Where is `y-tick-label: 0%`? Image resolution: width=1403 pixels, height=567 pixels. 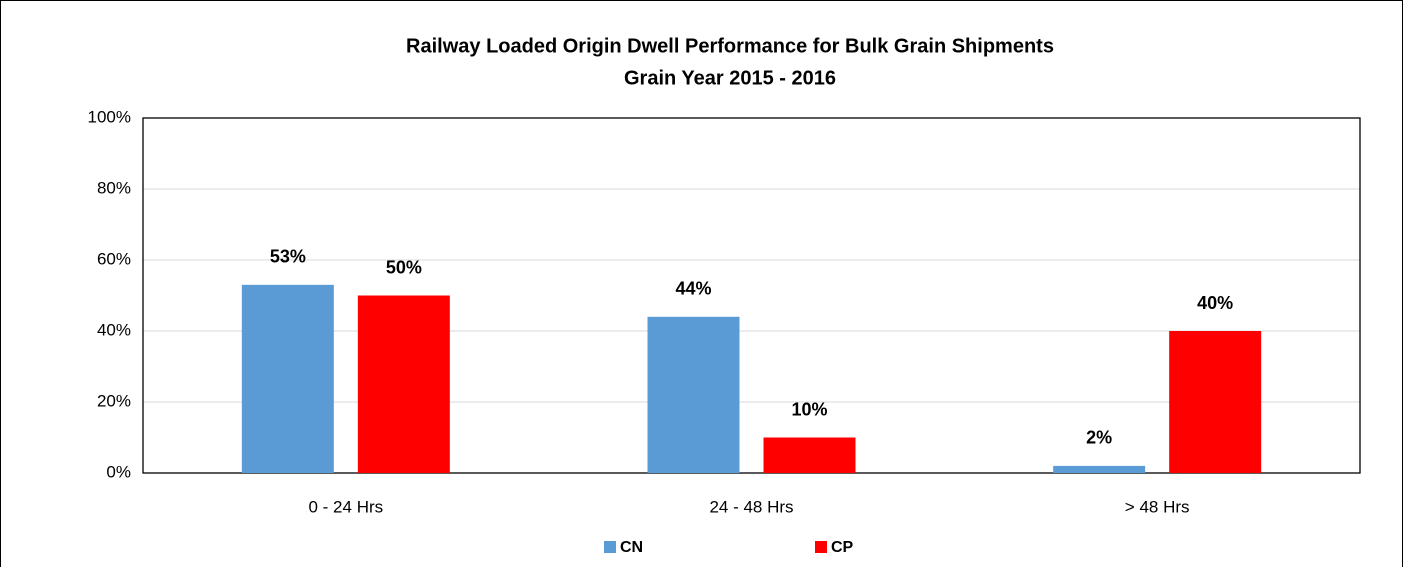
y-tick-label: 0% is located at coordinates (118, 471).